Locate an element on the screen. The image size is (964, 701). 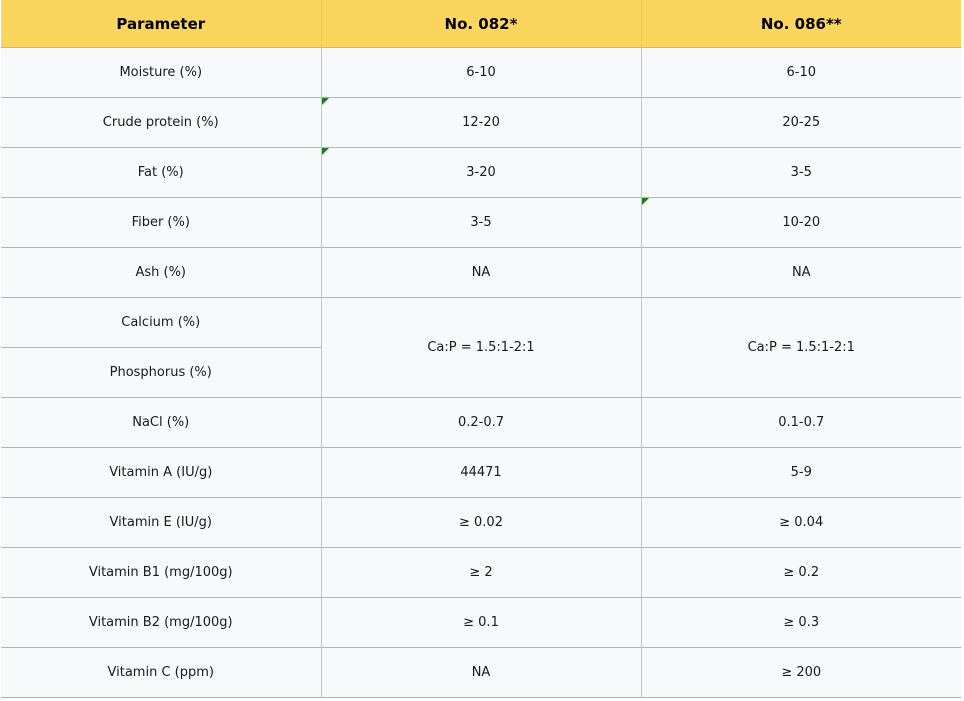
value-text: 10-20 is located at coordinates (801, 222).